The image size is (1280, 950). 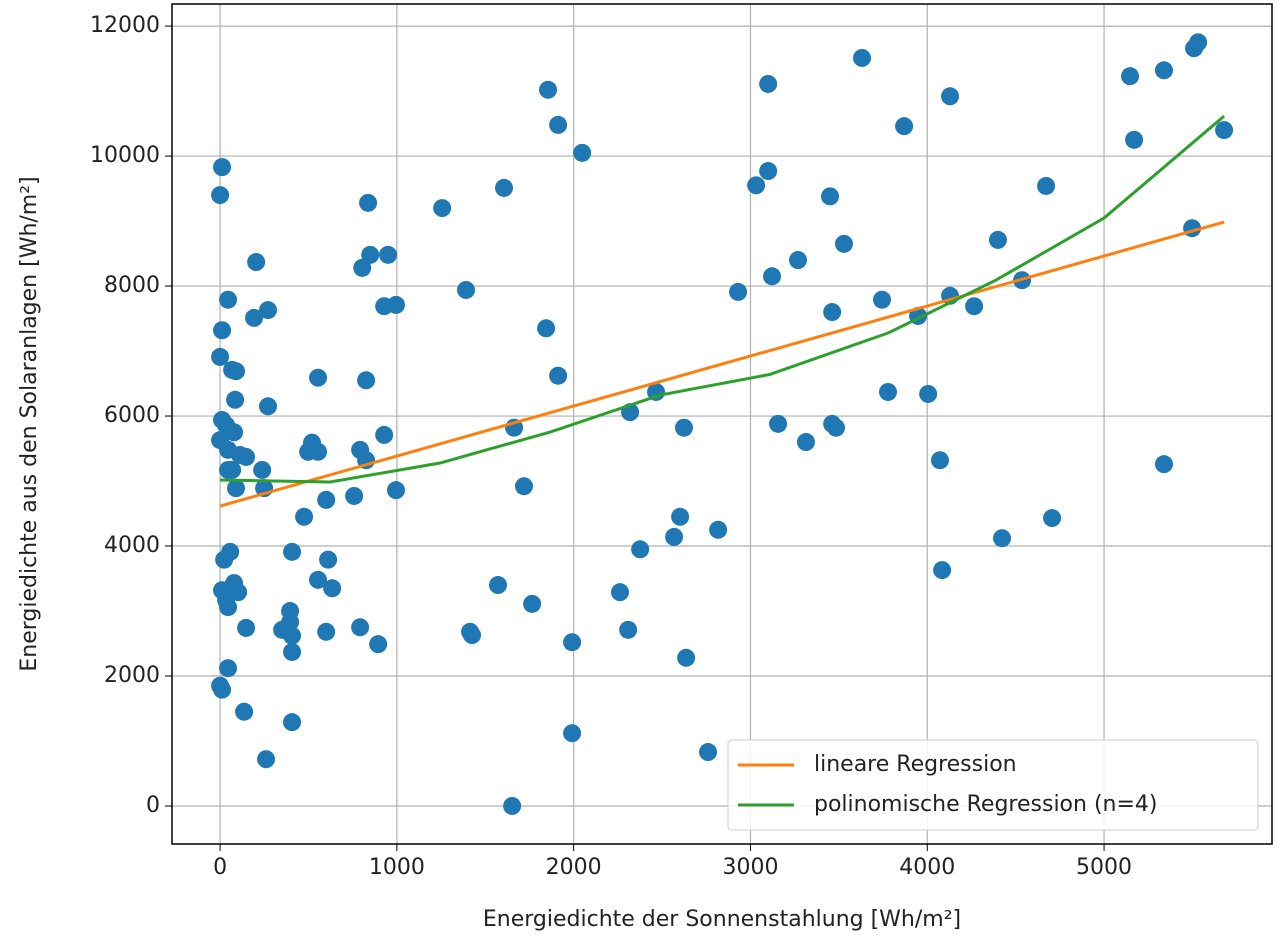 What do you see at coordinates (132, 285) in the screenshot?
I see `y-tick-label: 8000` at bounding box center [132, 285].